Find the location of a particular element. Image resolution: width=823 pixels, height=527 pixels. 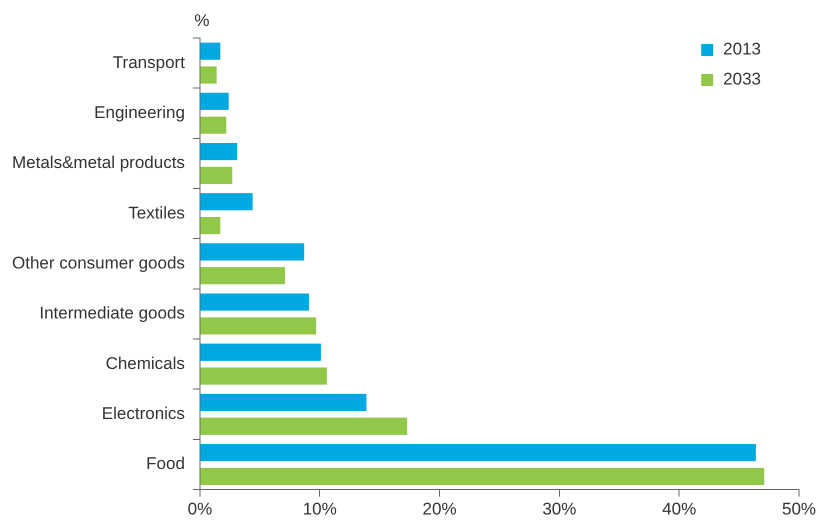

y-axis-title: % is located at coordinates (202, 20).